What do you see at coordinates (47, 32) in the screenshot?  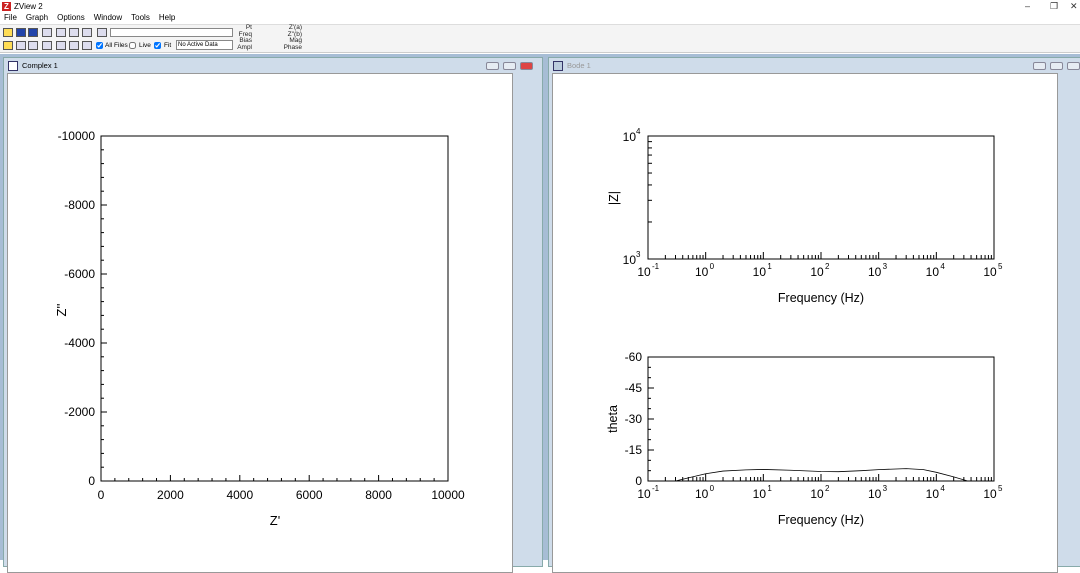 I see `print-icon` at bounding box center [47, 32].